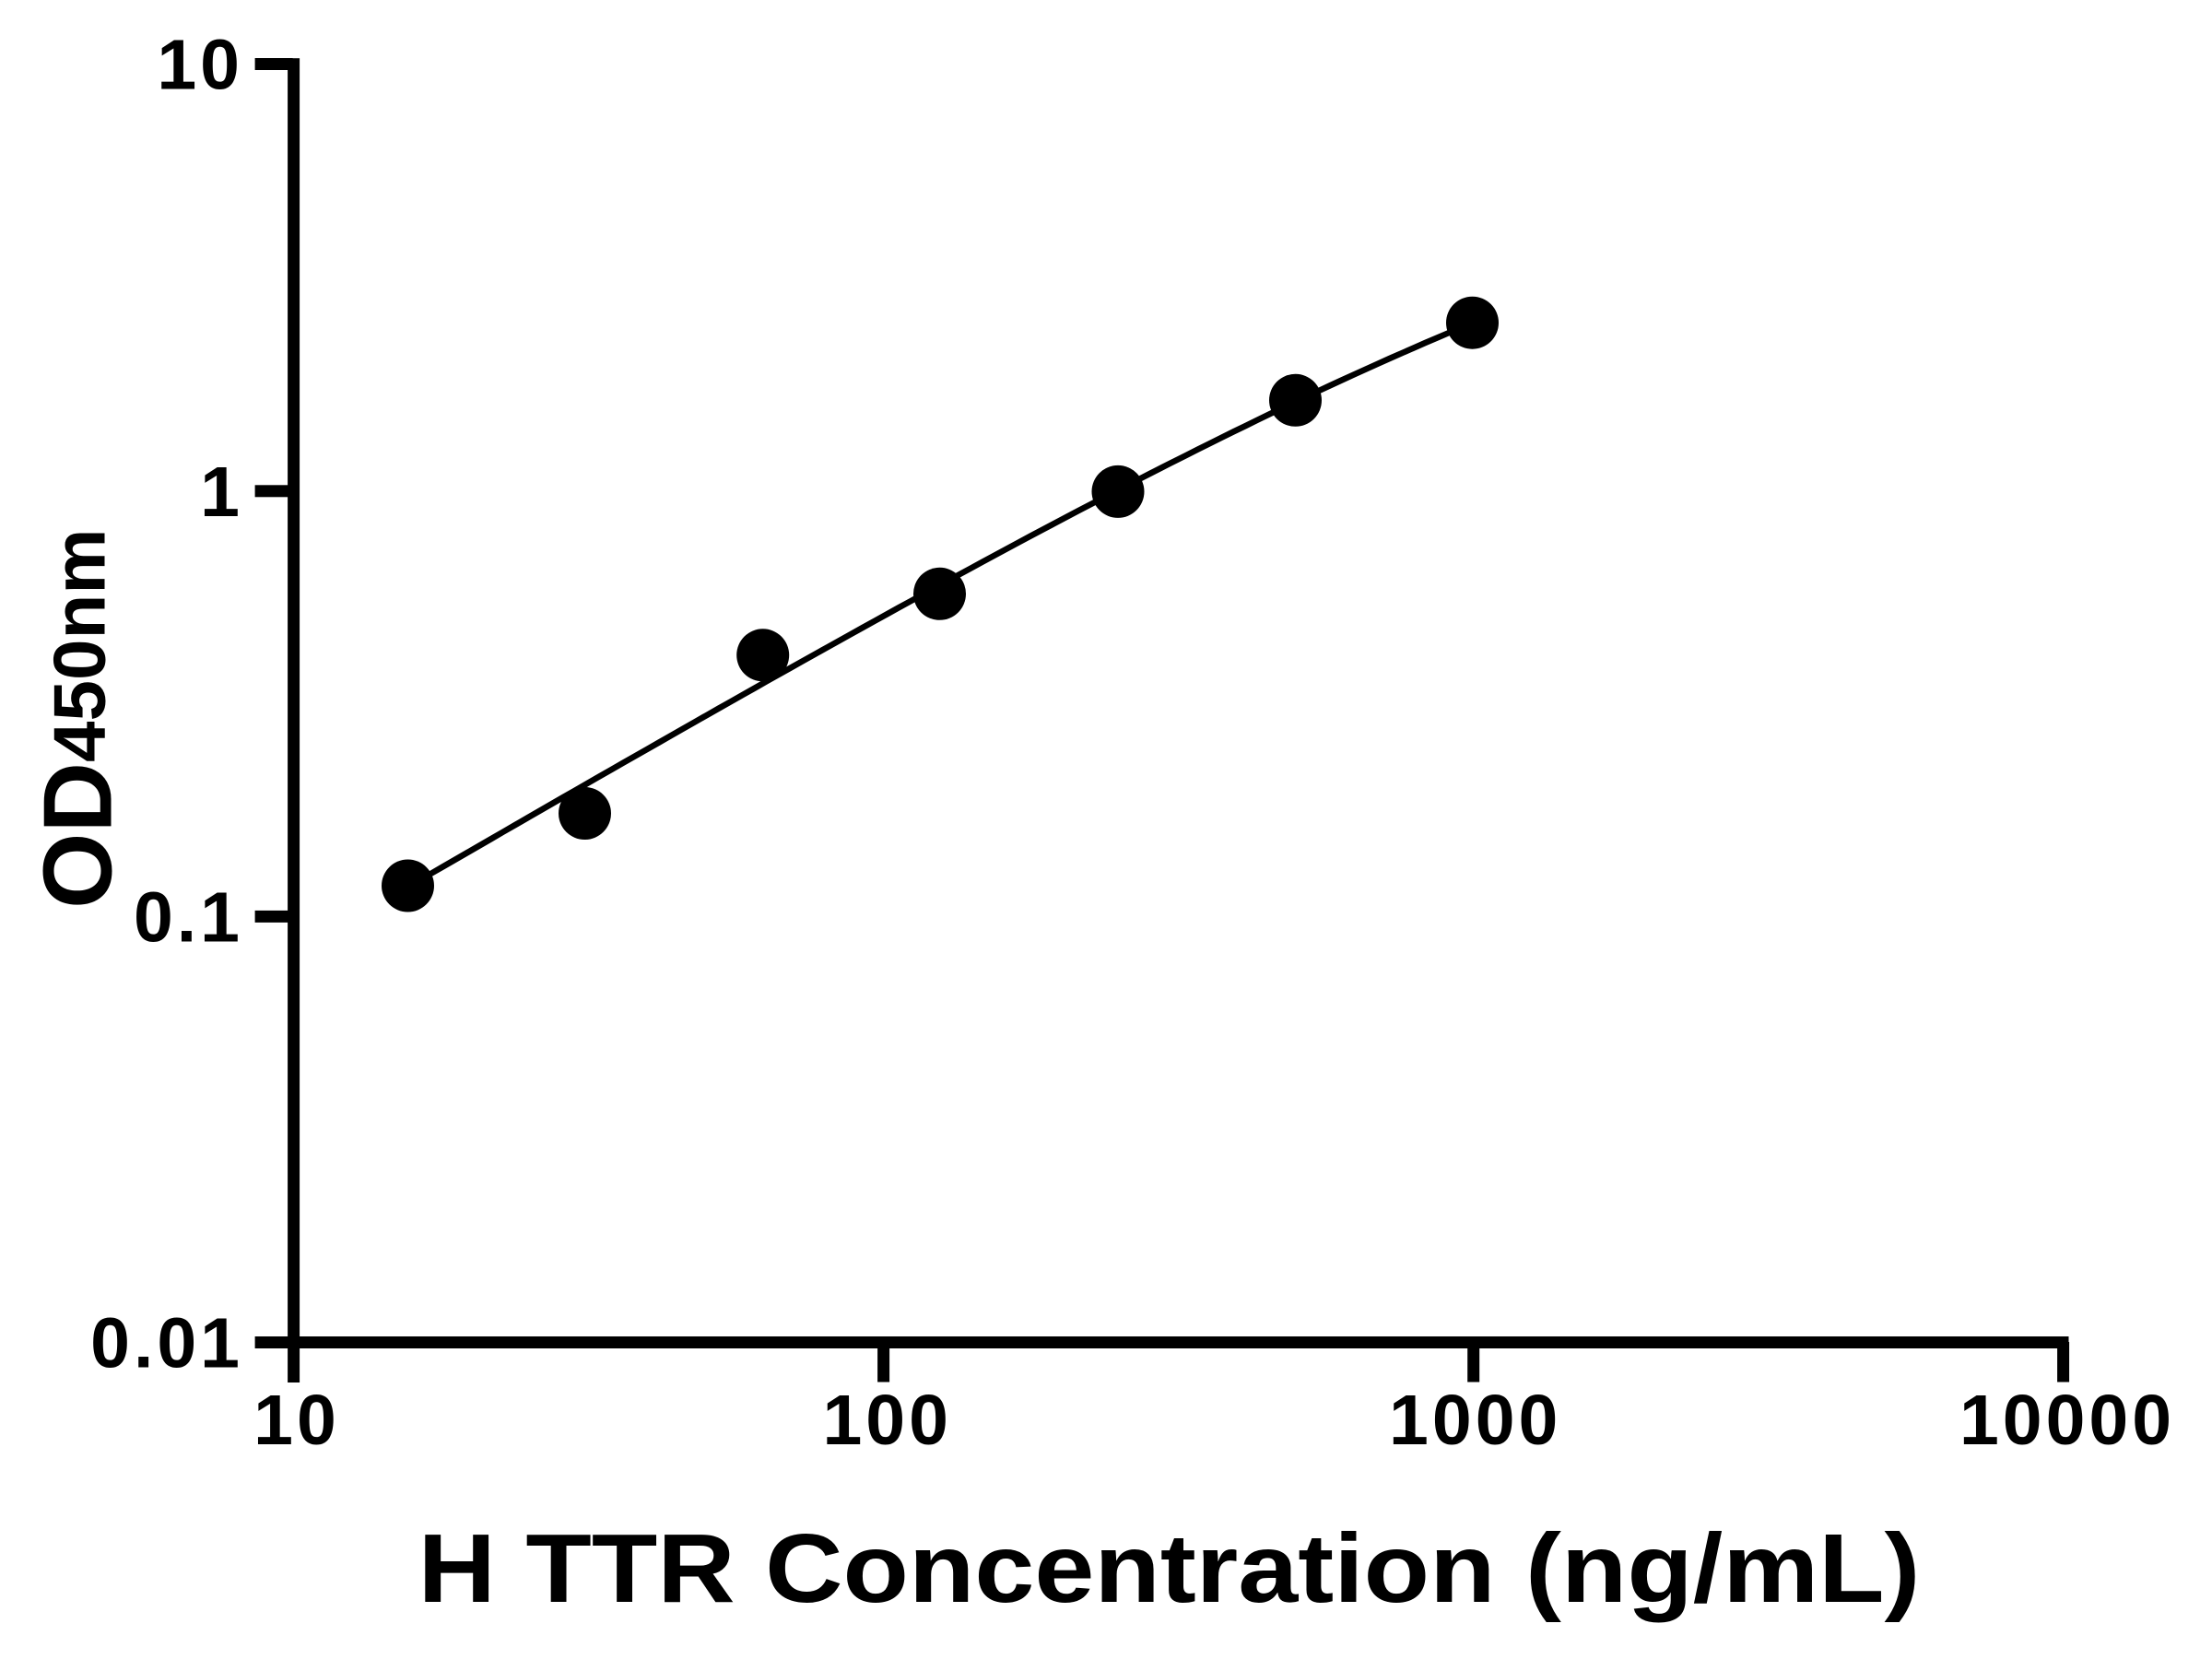 This screenshot has height=1659, width=2212. I want to click on svg-text: 100, so click(886, 1420).